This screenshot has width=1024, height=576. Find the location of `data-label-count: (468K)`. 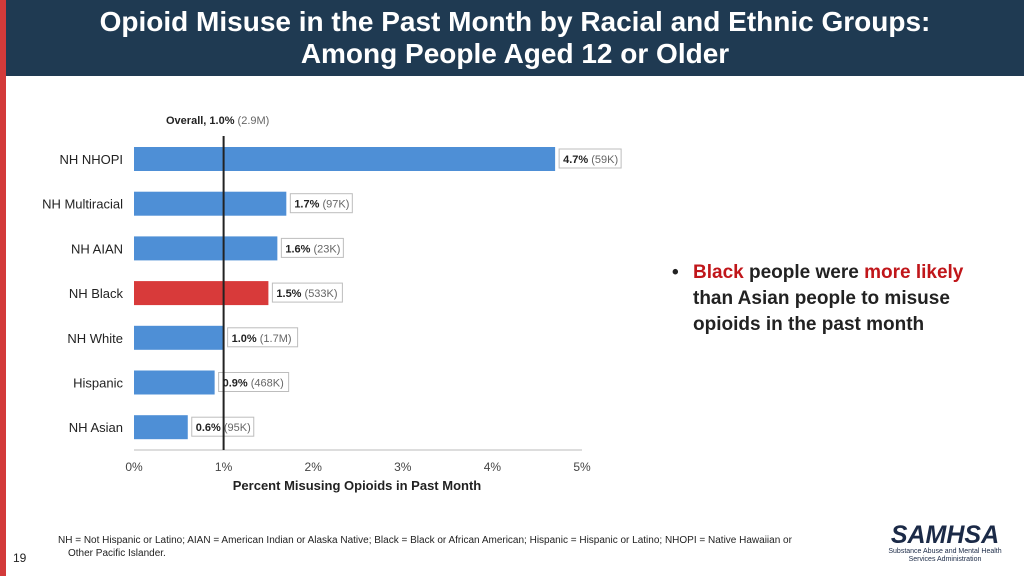

data-label-count: (468K) is located at coordinates (267, 384).